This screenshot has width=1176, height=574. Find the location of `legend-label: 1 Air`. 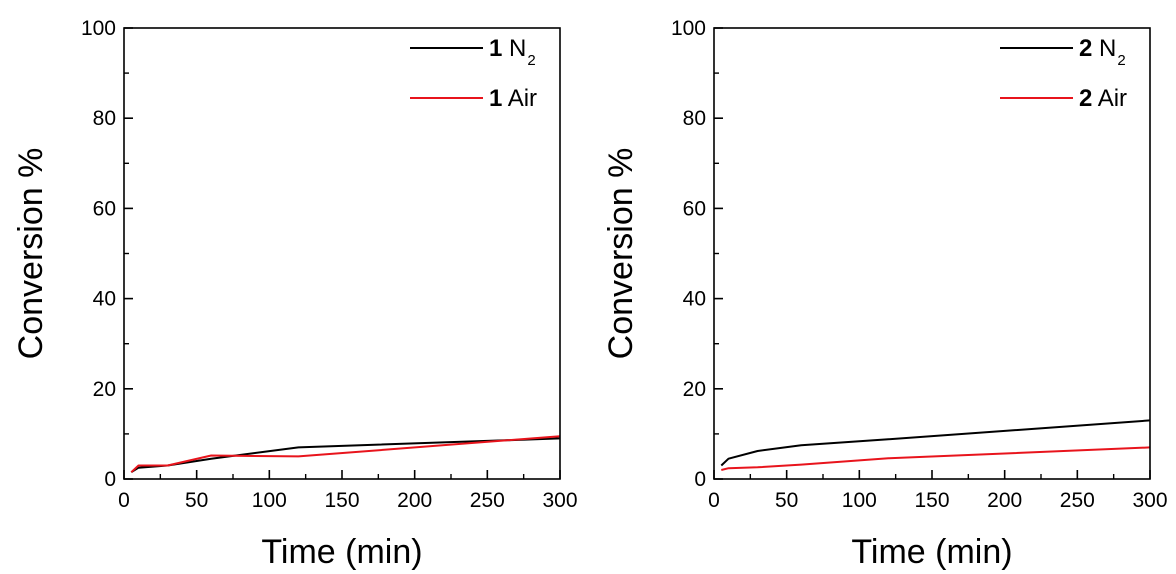

legend-label: 1 Air is located at coordinates (513, 98).